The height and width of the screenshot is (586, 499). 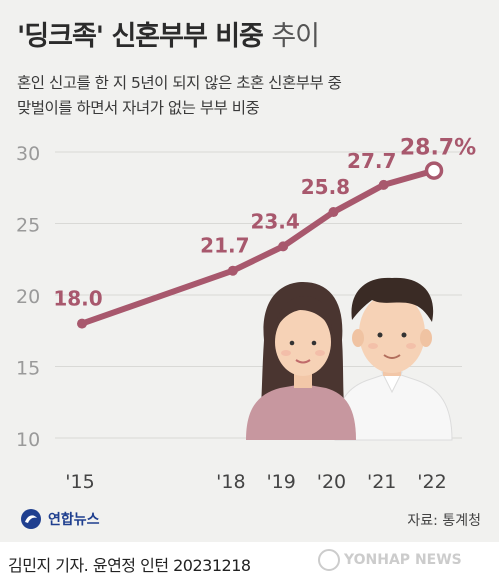 I want to click on data-label: 21.7, so click(x=224, y=246).